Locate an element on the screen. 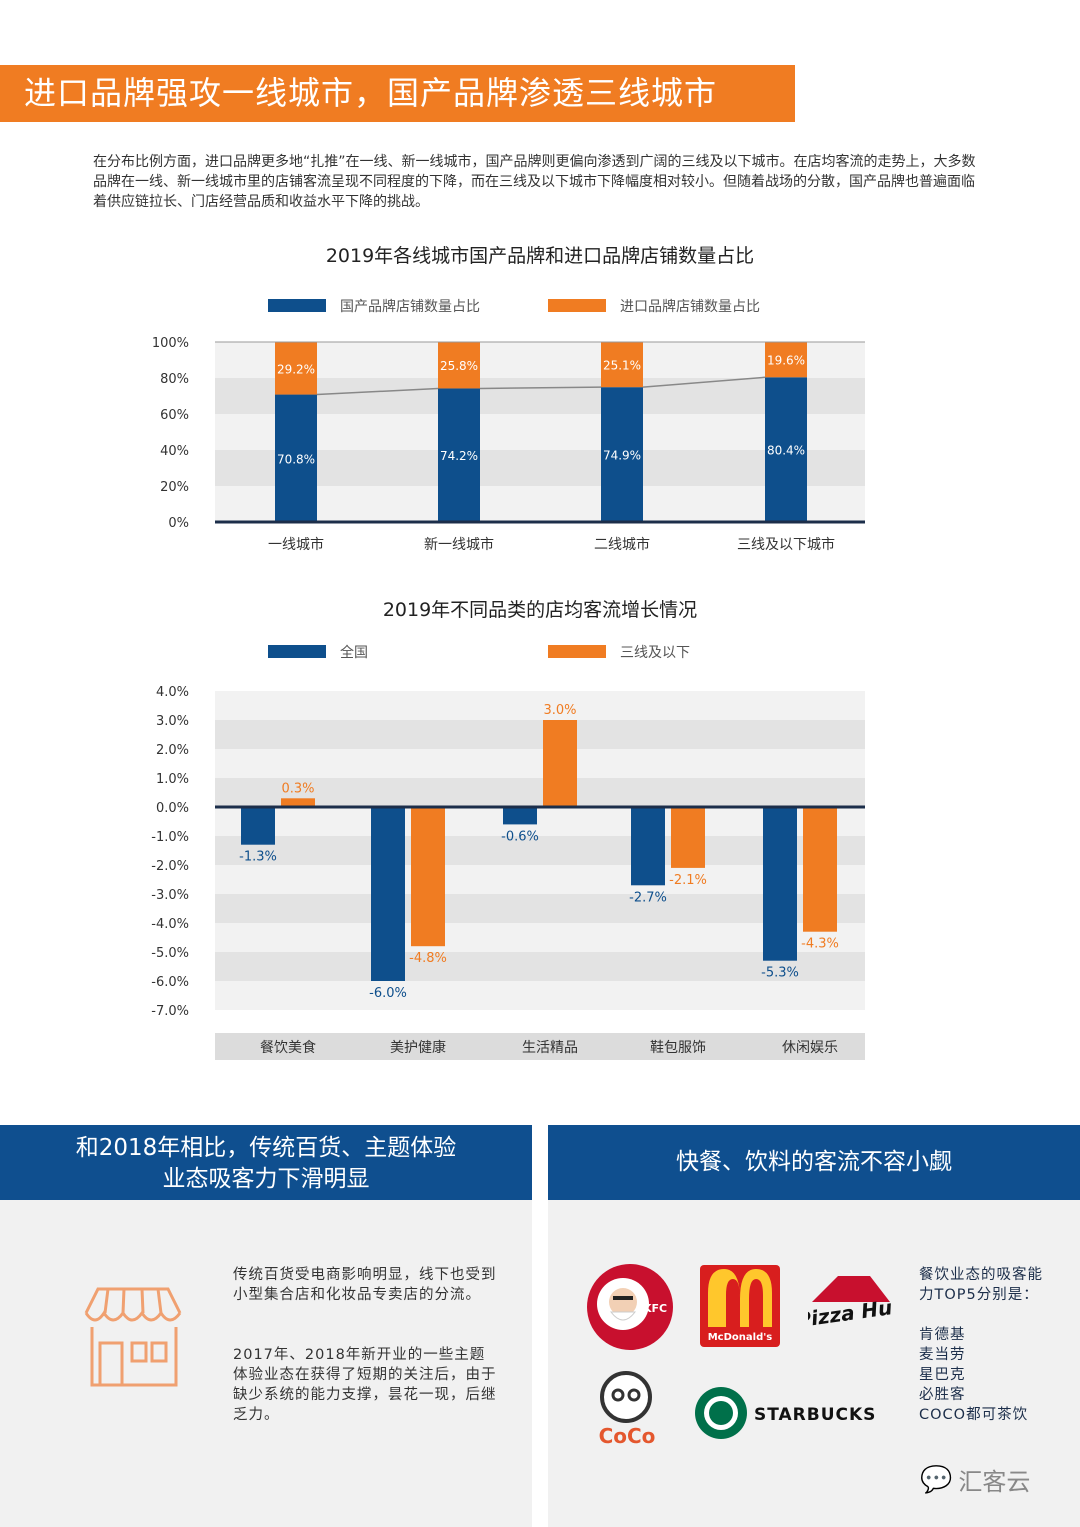 This screenshot has height=1527, width=1080. x-category-label: 新一线城市 is located at coordinates (459, 544).